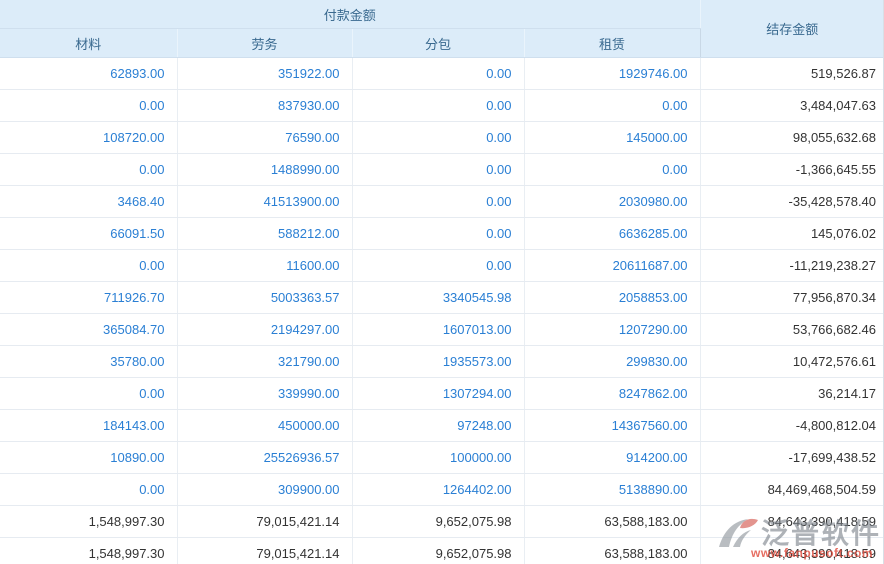 Image resolution: width=884 pixels, height=564 pixels. What do you see at coordinates (89, 361) in the screenshot?
I see `payment-amount-cell: 35780.00` at bounding box center [89, 361].